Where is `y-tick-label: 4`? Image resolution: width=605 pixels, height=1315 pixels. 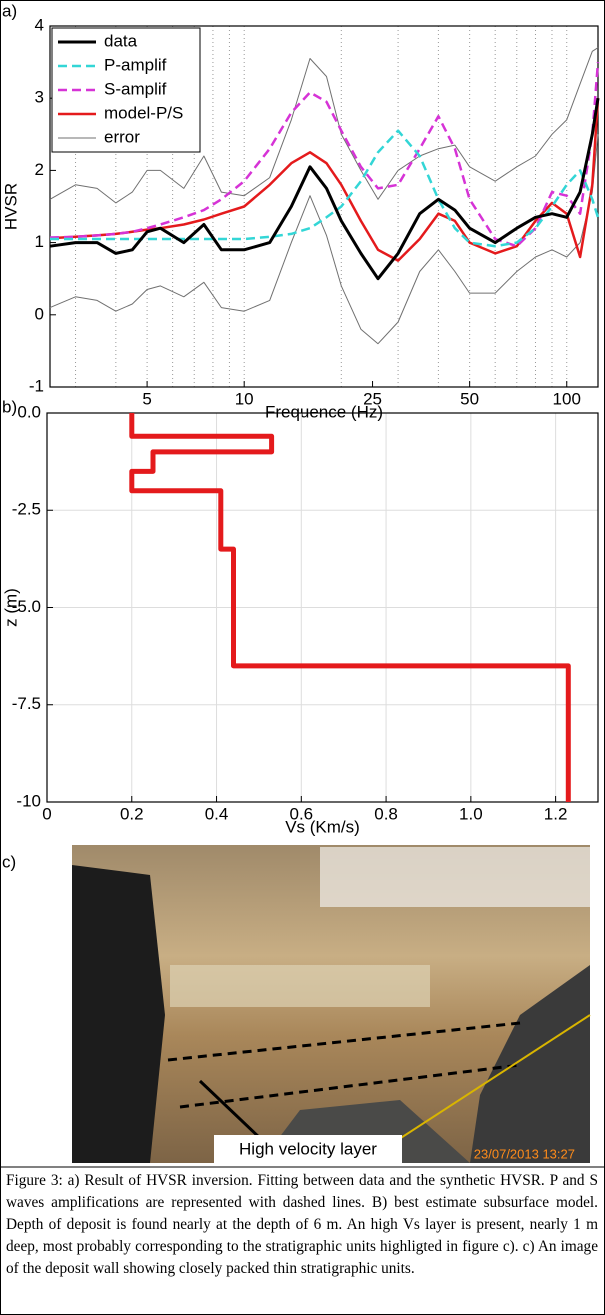 y-tick-label: 4 is located at coordinates (39, 24).